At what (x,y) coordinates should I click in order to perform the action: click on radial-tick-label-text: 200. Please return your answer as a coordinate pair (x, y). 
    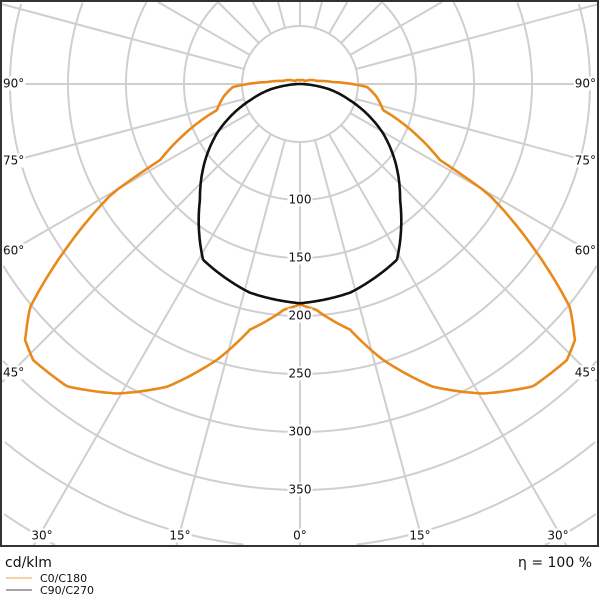
    Looking at the image, I should click on (300, 316).